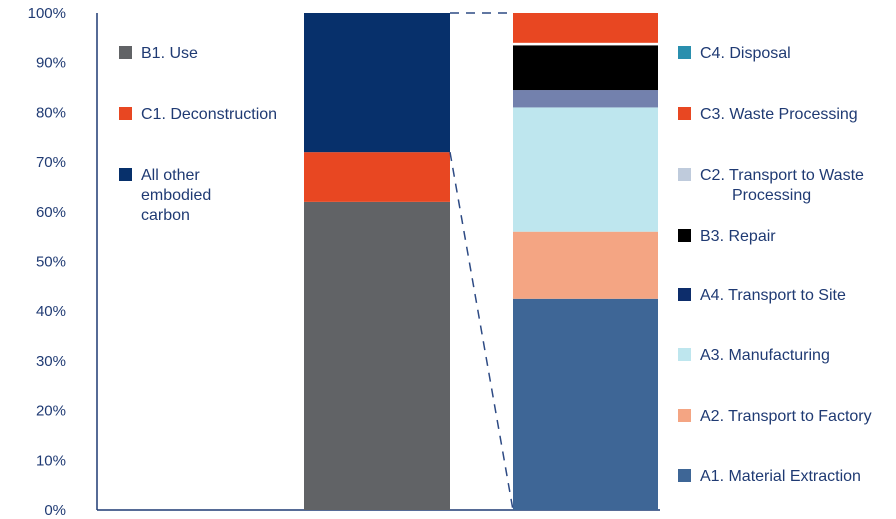 The height and width of the screenshot is (519, 896). I want to click on legend-label: C3. Waste Processing, so click(779, 114).